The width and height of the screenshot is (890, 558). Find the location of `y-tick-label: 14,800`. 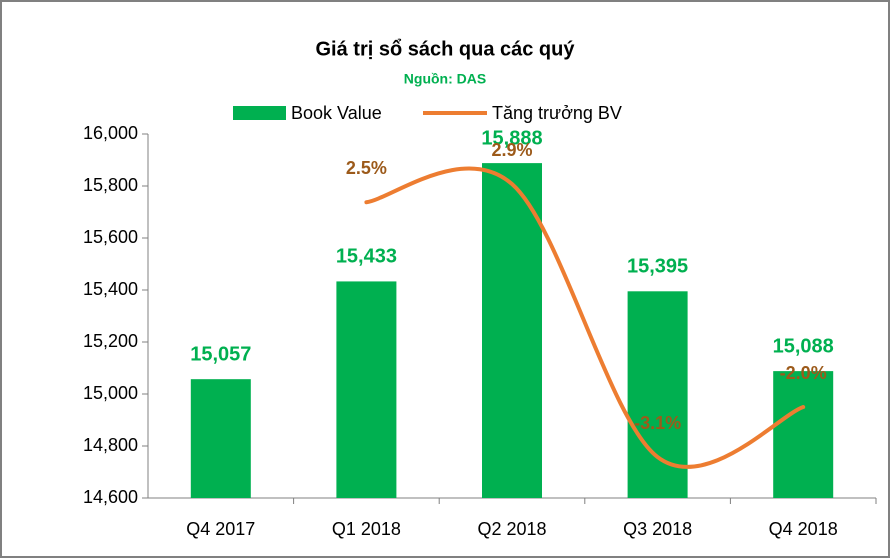

y-tick-label: 14,800 is located at coordinates (110, 445).